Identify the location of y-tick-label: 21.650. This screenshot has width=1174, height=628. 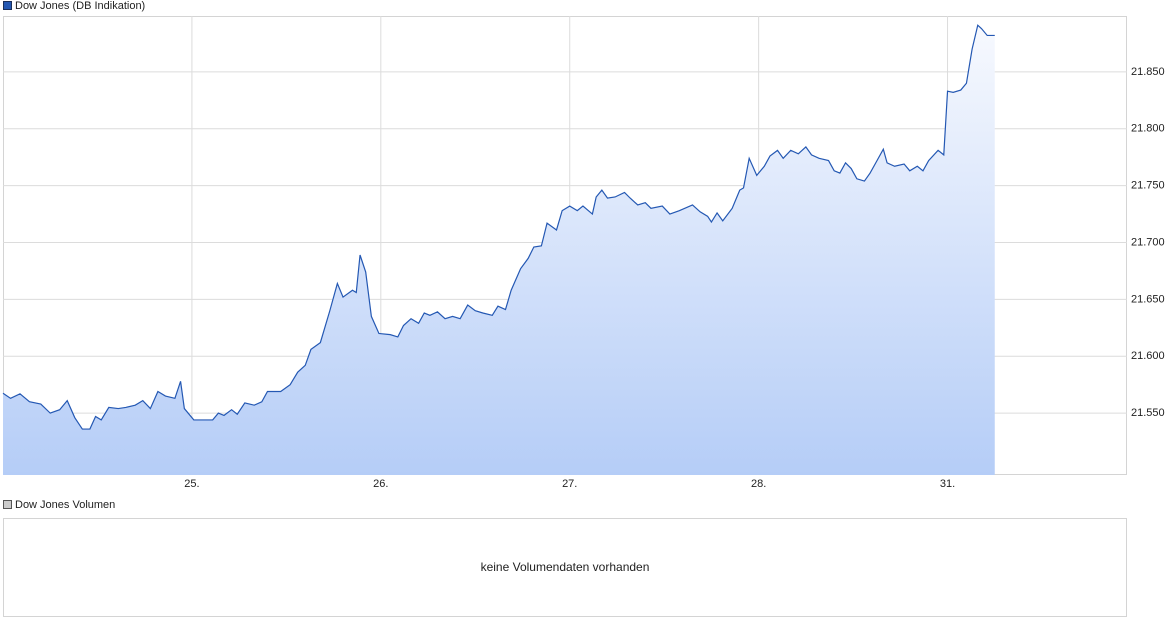
(1148, 299).